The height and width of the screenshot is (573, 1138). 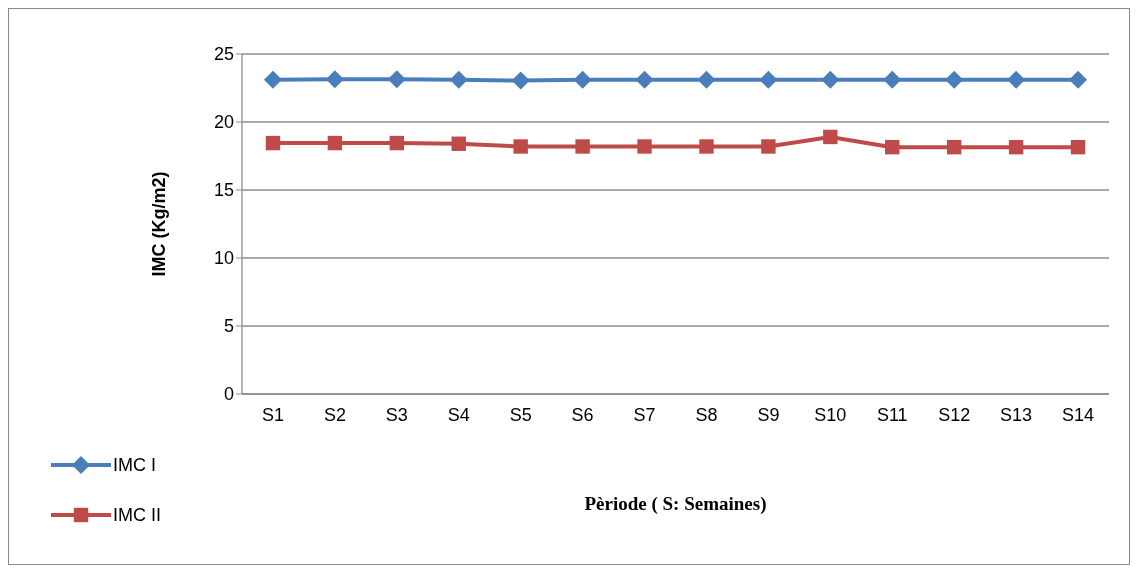 What do you see at coordinates (458, 414) in the screenshot?
I see `x-tick-label: S4` at bounding box center [458, 414].